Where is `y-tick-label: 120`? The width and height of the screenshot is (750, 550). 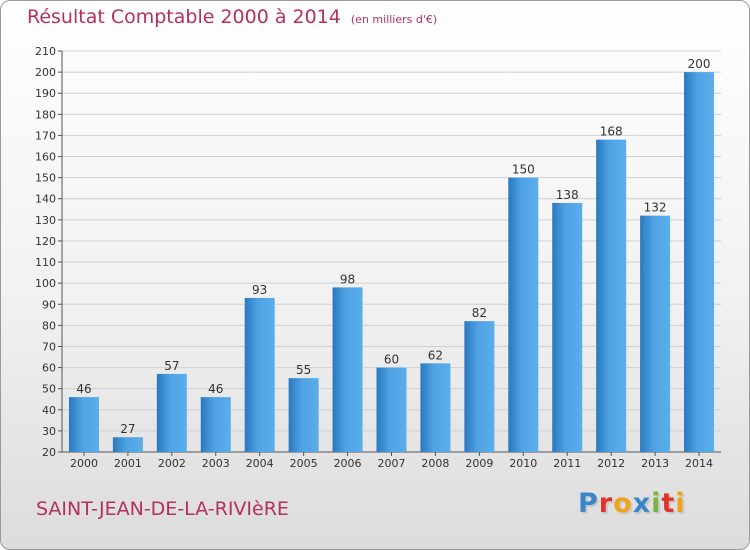 y-tick-label: 120 is located at coordinates (45, 241).